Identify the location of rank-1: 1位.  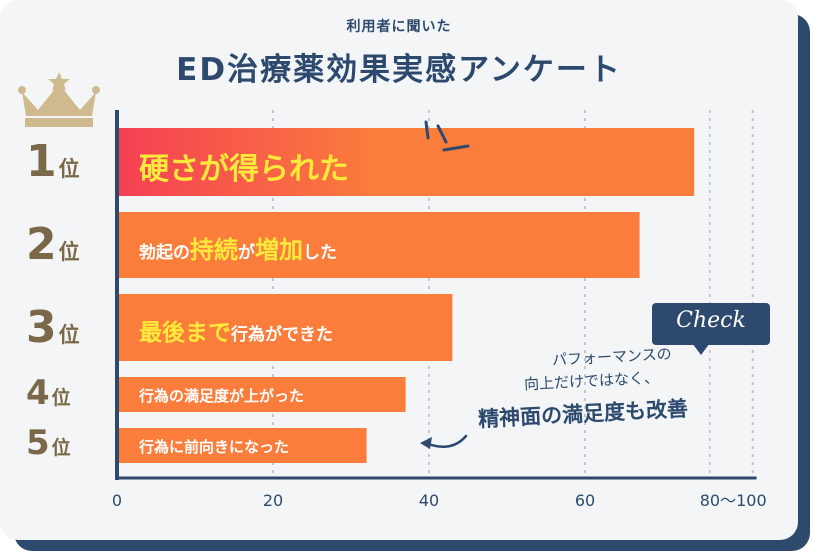
(53, 162).